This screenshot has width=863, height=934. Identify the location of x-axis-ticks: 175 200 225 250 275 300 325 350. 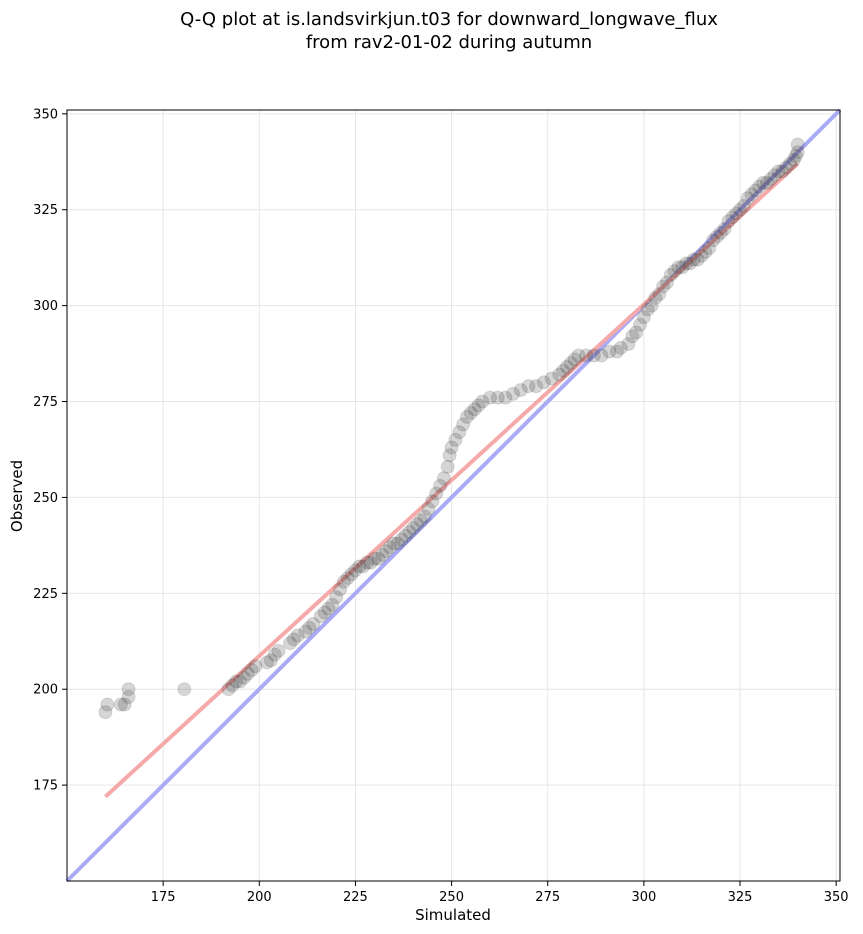
(500, 893).